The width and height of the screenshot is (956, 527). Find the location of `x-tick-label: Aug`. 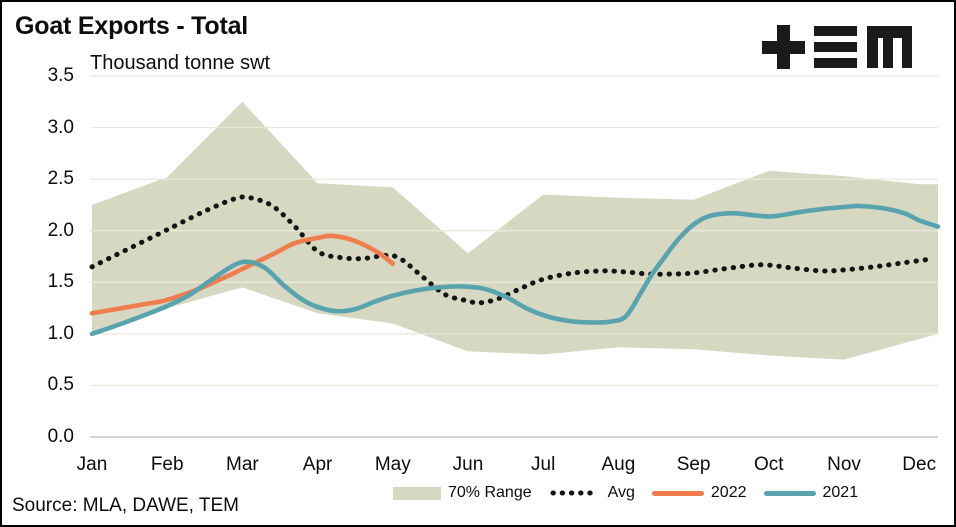

x-tick-label: Aug is located at coordinates (618, 464).